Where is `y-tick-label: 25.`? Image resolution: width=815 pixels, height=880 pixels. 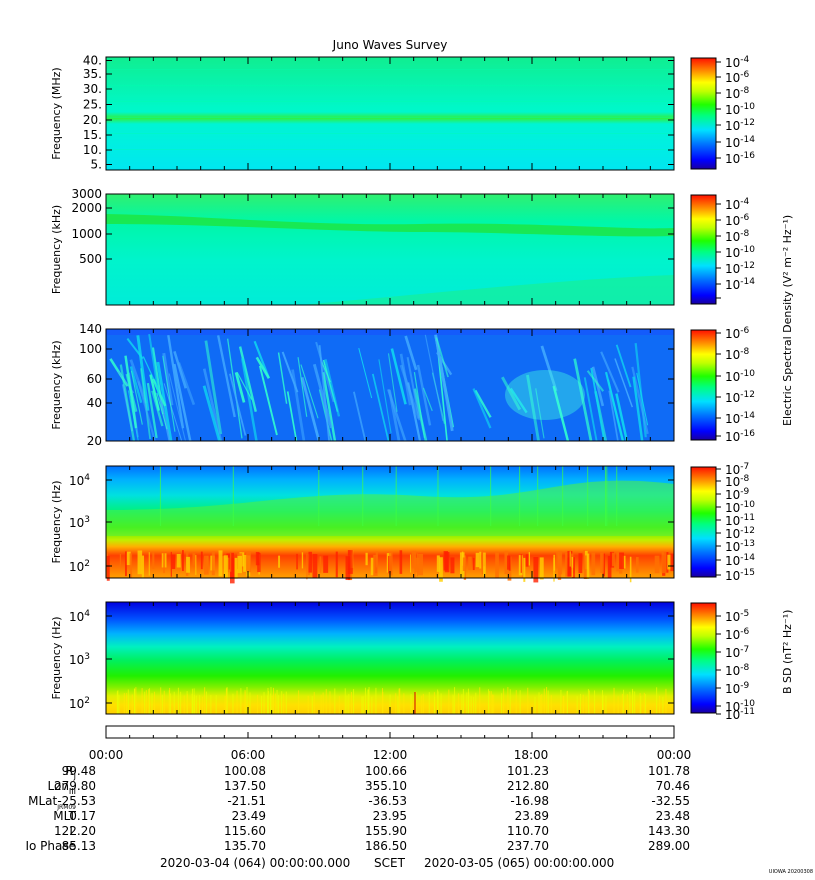 y-tick-label: 25. is located at coordinates (92, 105).